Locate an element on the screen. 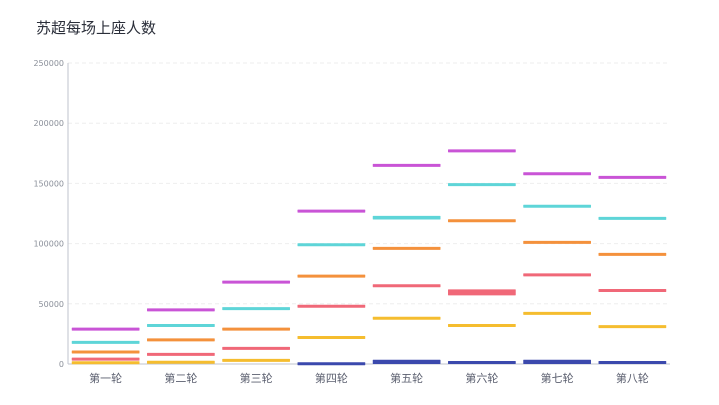 The width and height of the screenshot is (719, 405). x-tick-label: 第五轮 is located at coordinates (406, 378).